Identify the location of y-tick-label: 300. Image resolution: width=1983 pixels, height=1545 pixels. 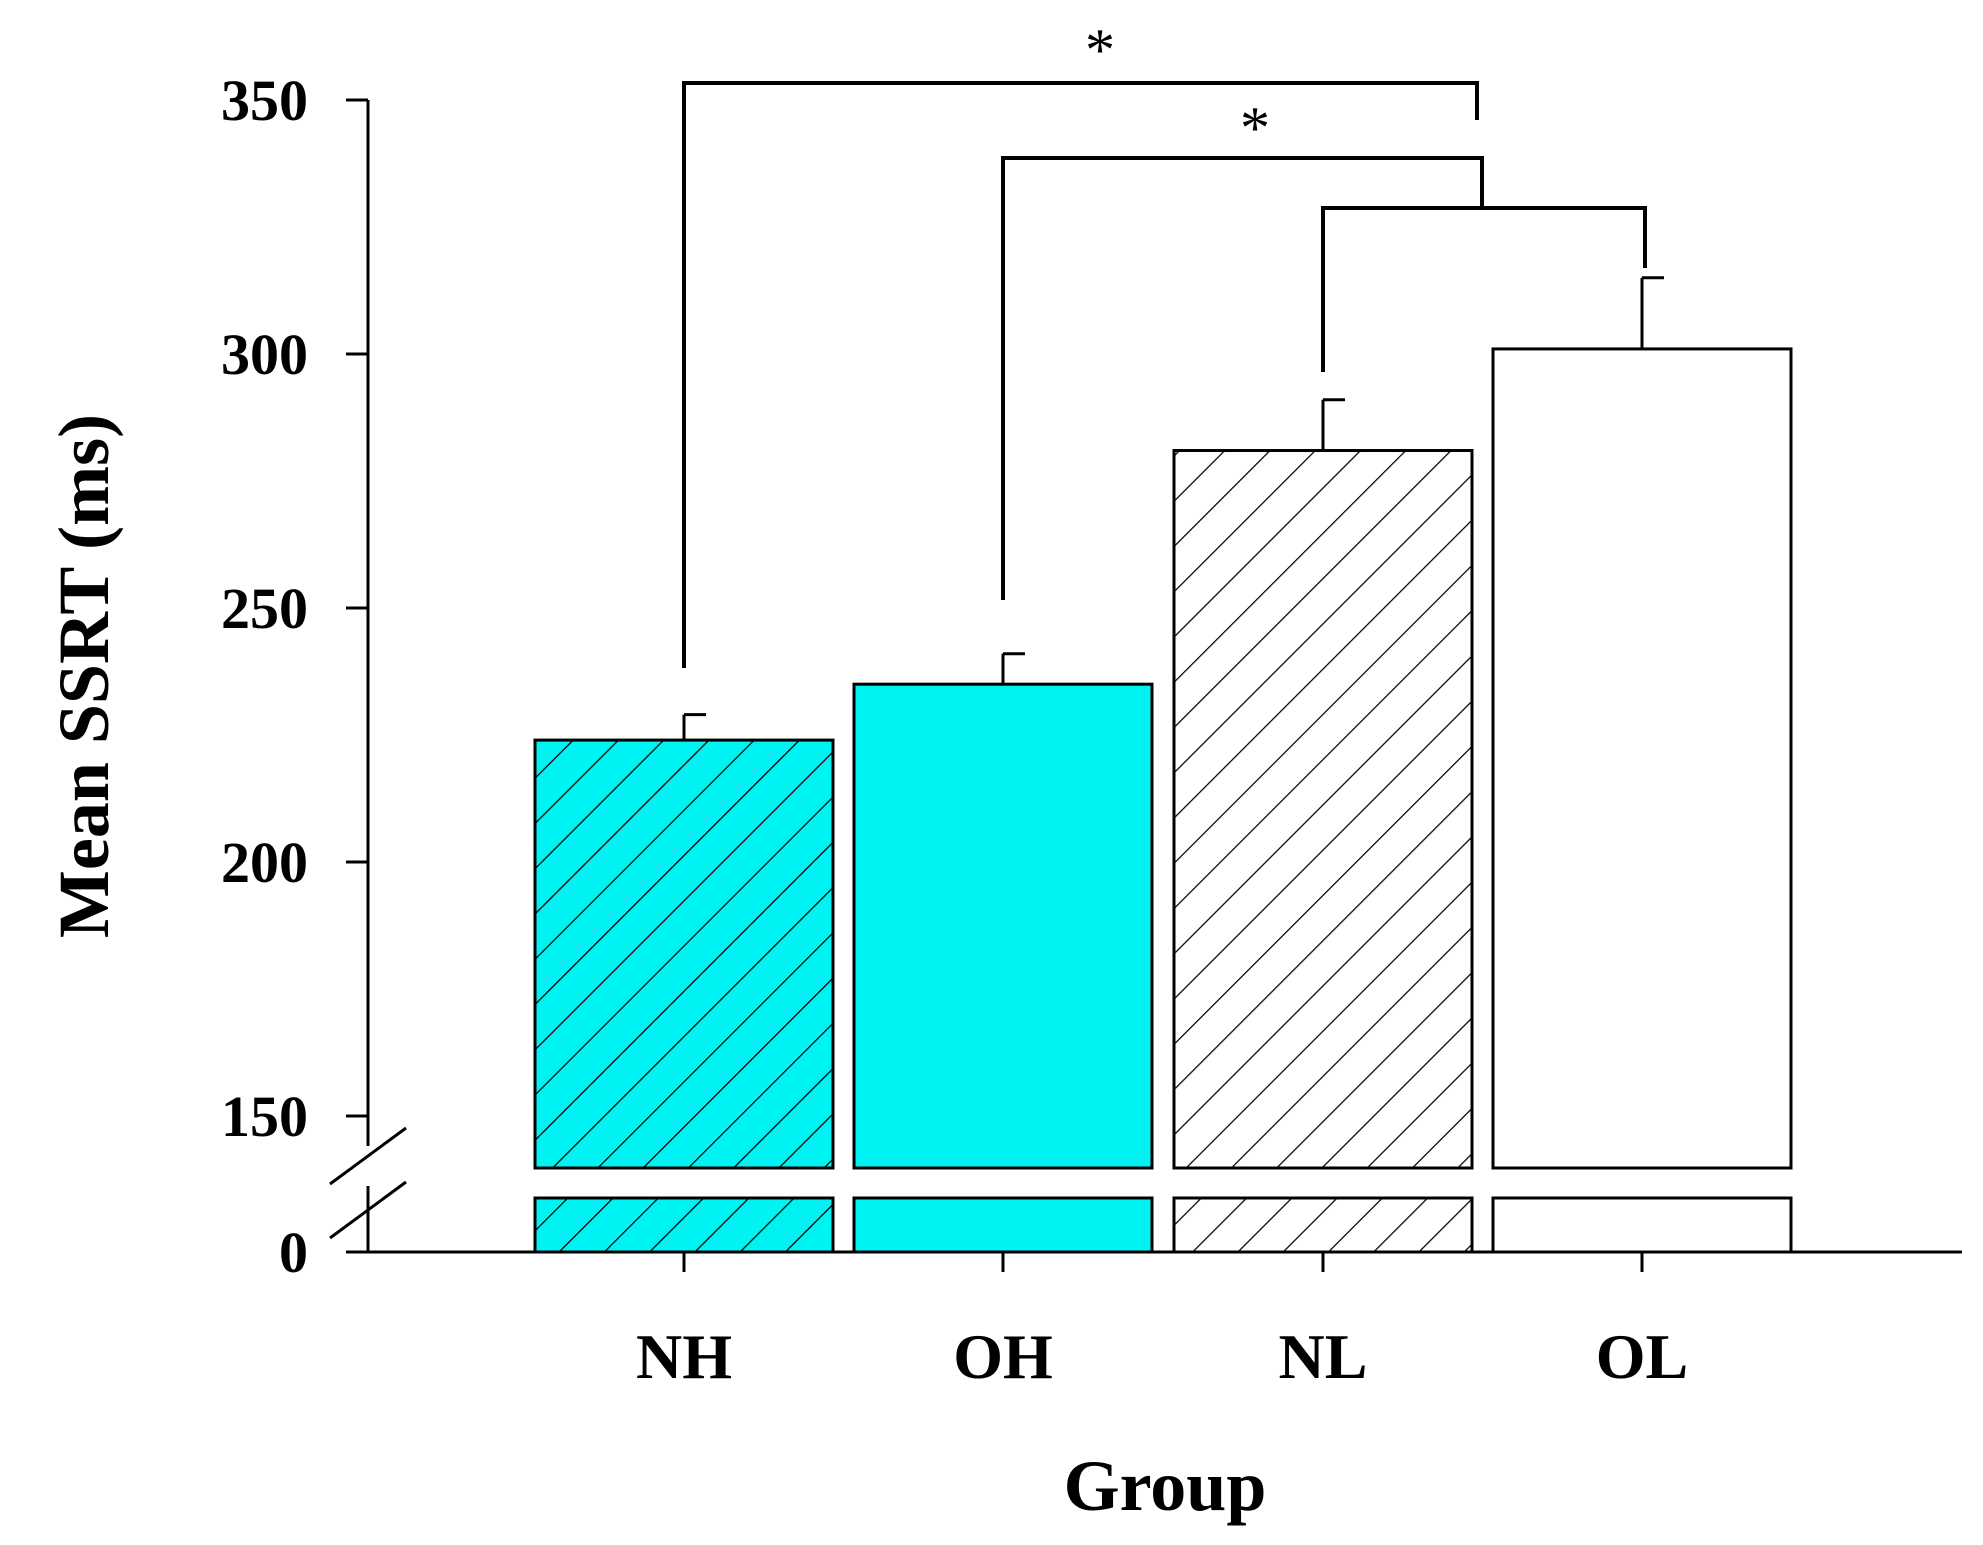
(264, 354).